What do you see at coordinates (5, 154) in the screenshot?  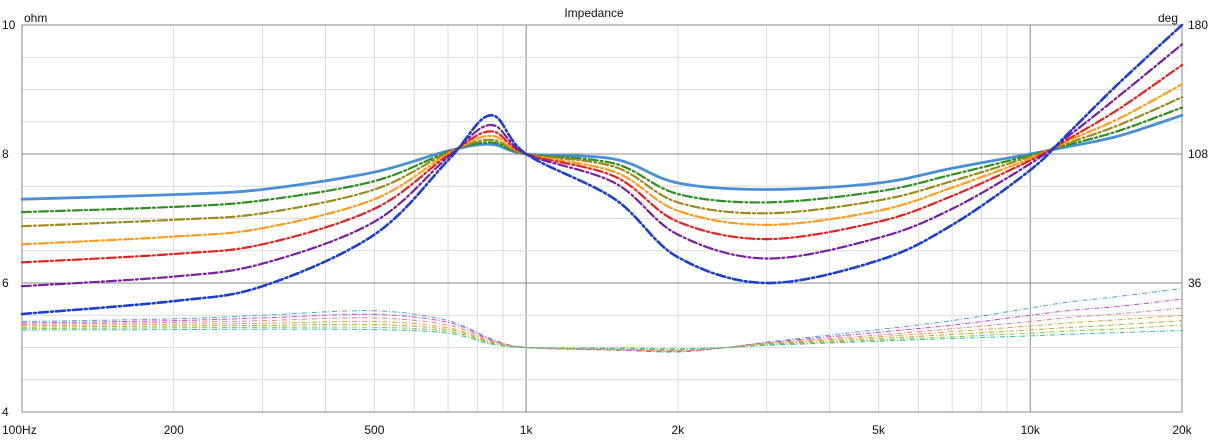 I see `y-left-tick-label: 8` at bounding box center [5, 154].